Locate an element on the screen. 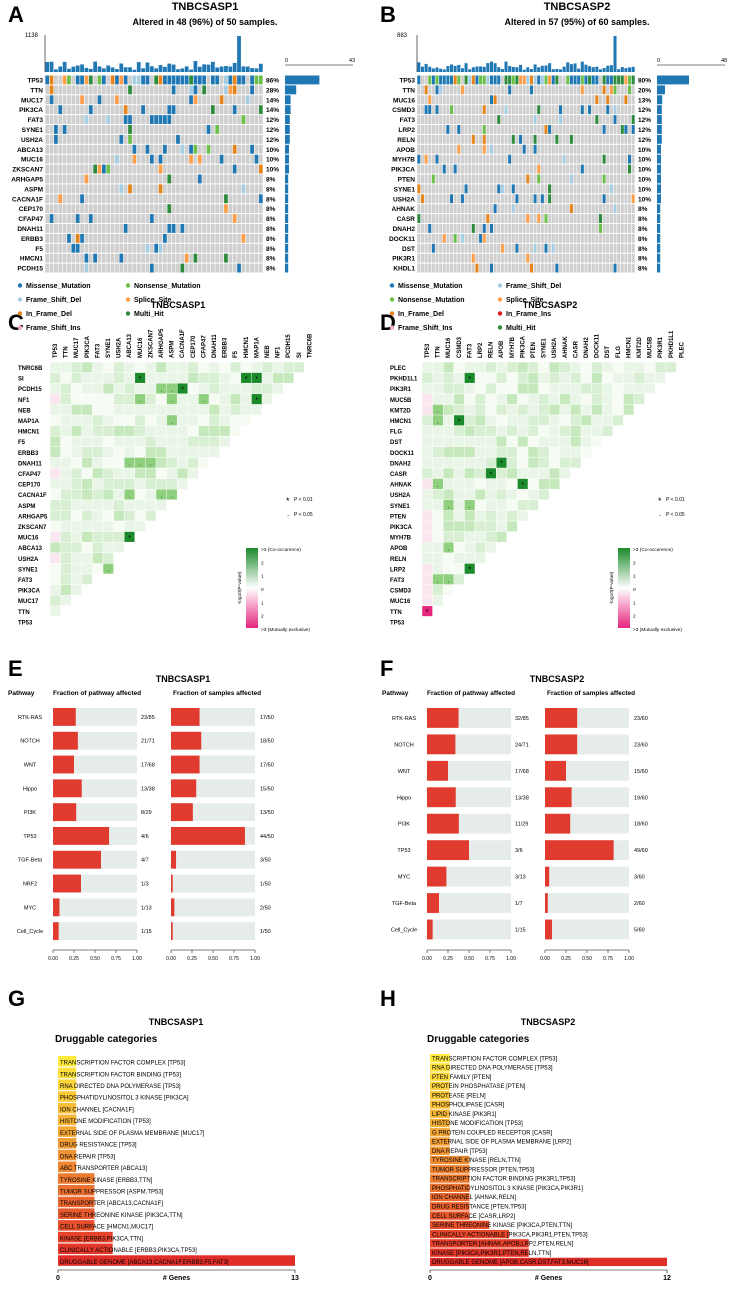 This screenshot has width=754, height=1289. pathway-fraction: 1/15 is located at coordinates (146, 932).